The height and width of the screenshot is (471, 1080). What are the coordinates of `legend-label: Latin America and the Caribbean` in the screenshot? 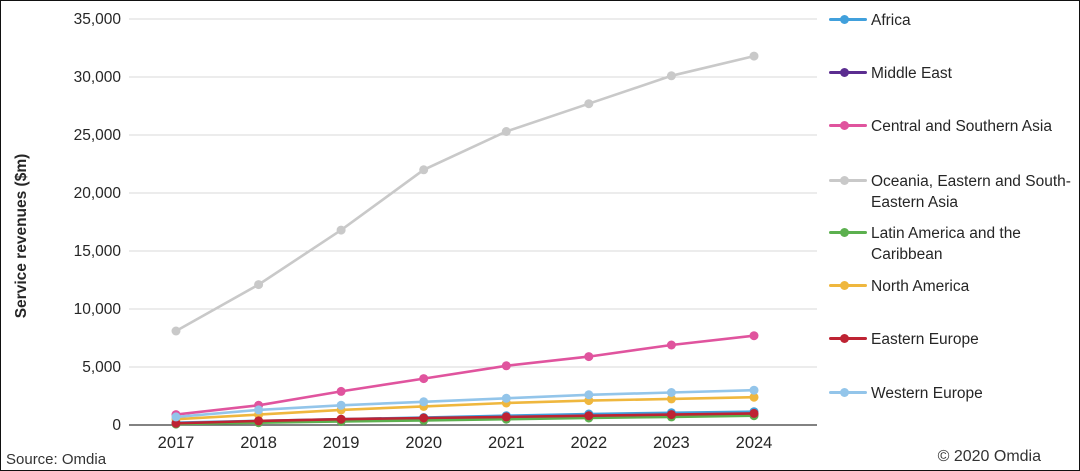 It's located at (946, 244).